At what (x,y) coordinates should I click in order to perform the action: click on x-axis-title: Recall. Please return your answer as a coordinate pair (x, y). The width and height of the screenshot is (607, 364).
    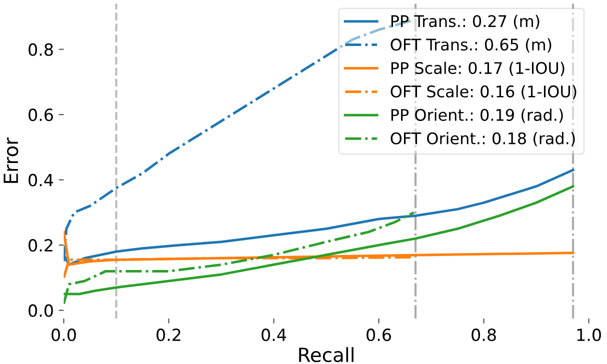
    Looking at the image, I should click on (326, 354).